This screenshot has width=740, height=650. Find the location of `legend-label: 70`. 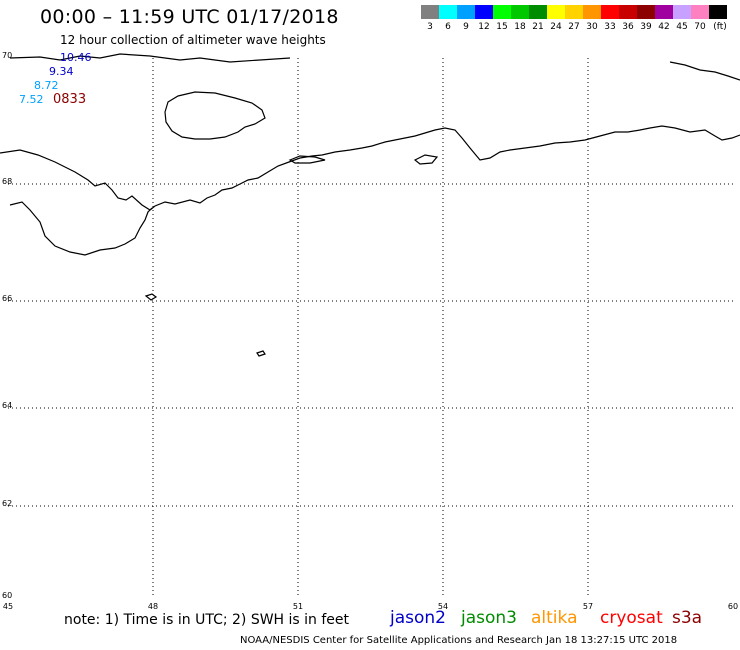

legend-label: 70 is located at coordinates (700, 27).